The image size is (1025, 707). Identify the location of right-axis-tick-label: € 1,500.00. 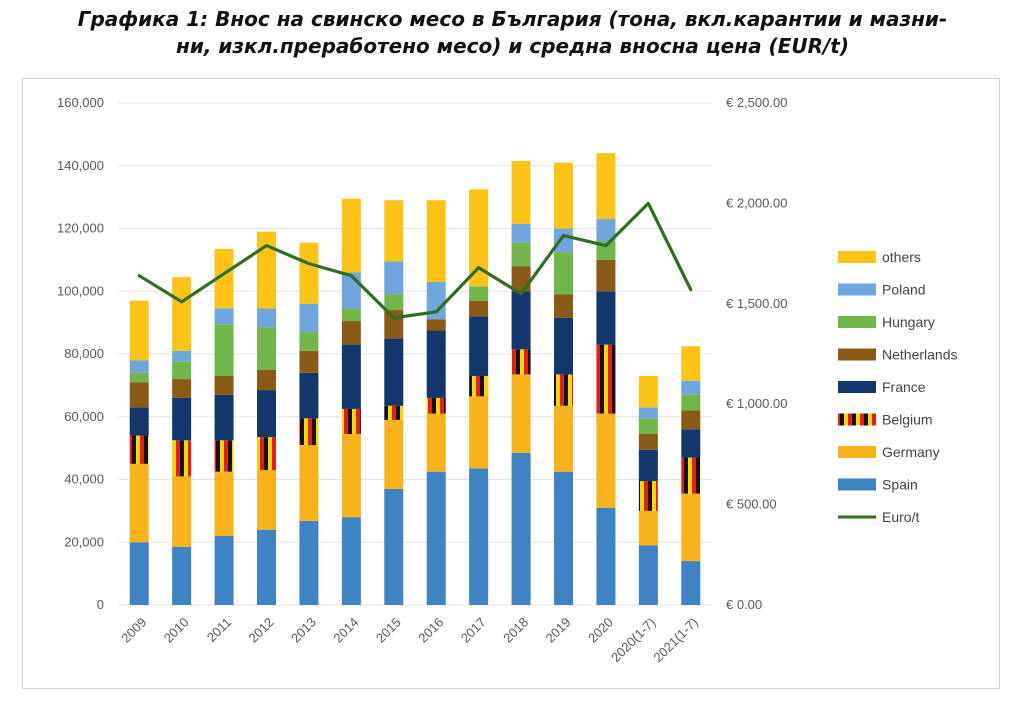
(756, 303).